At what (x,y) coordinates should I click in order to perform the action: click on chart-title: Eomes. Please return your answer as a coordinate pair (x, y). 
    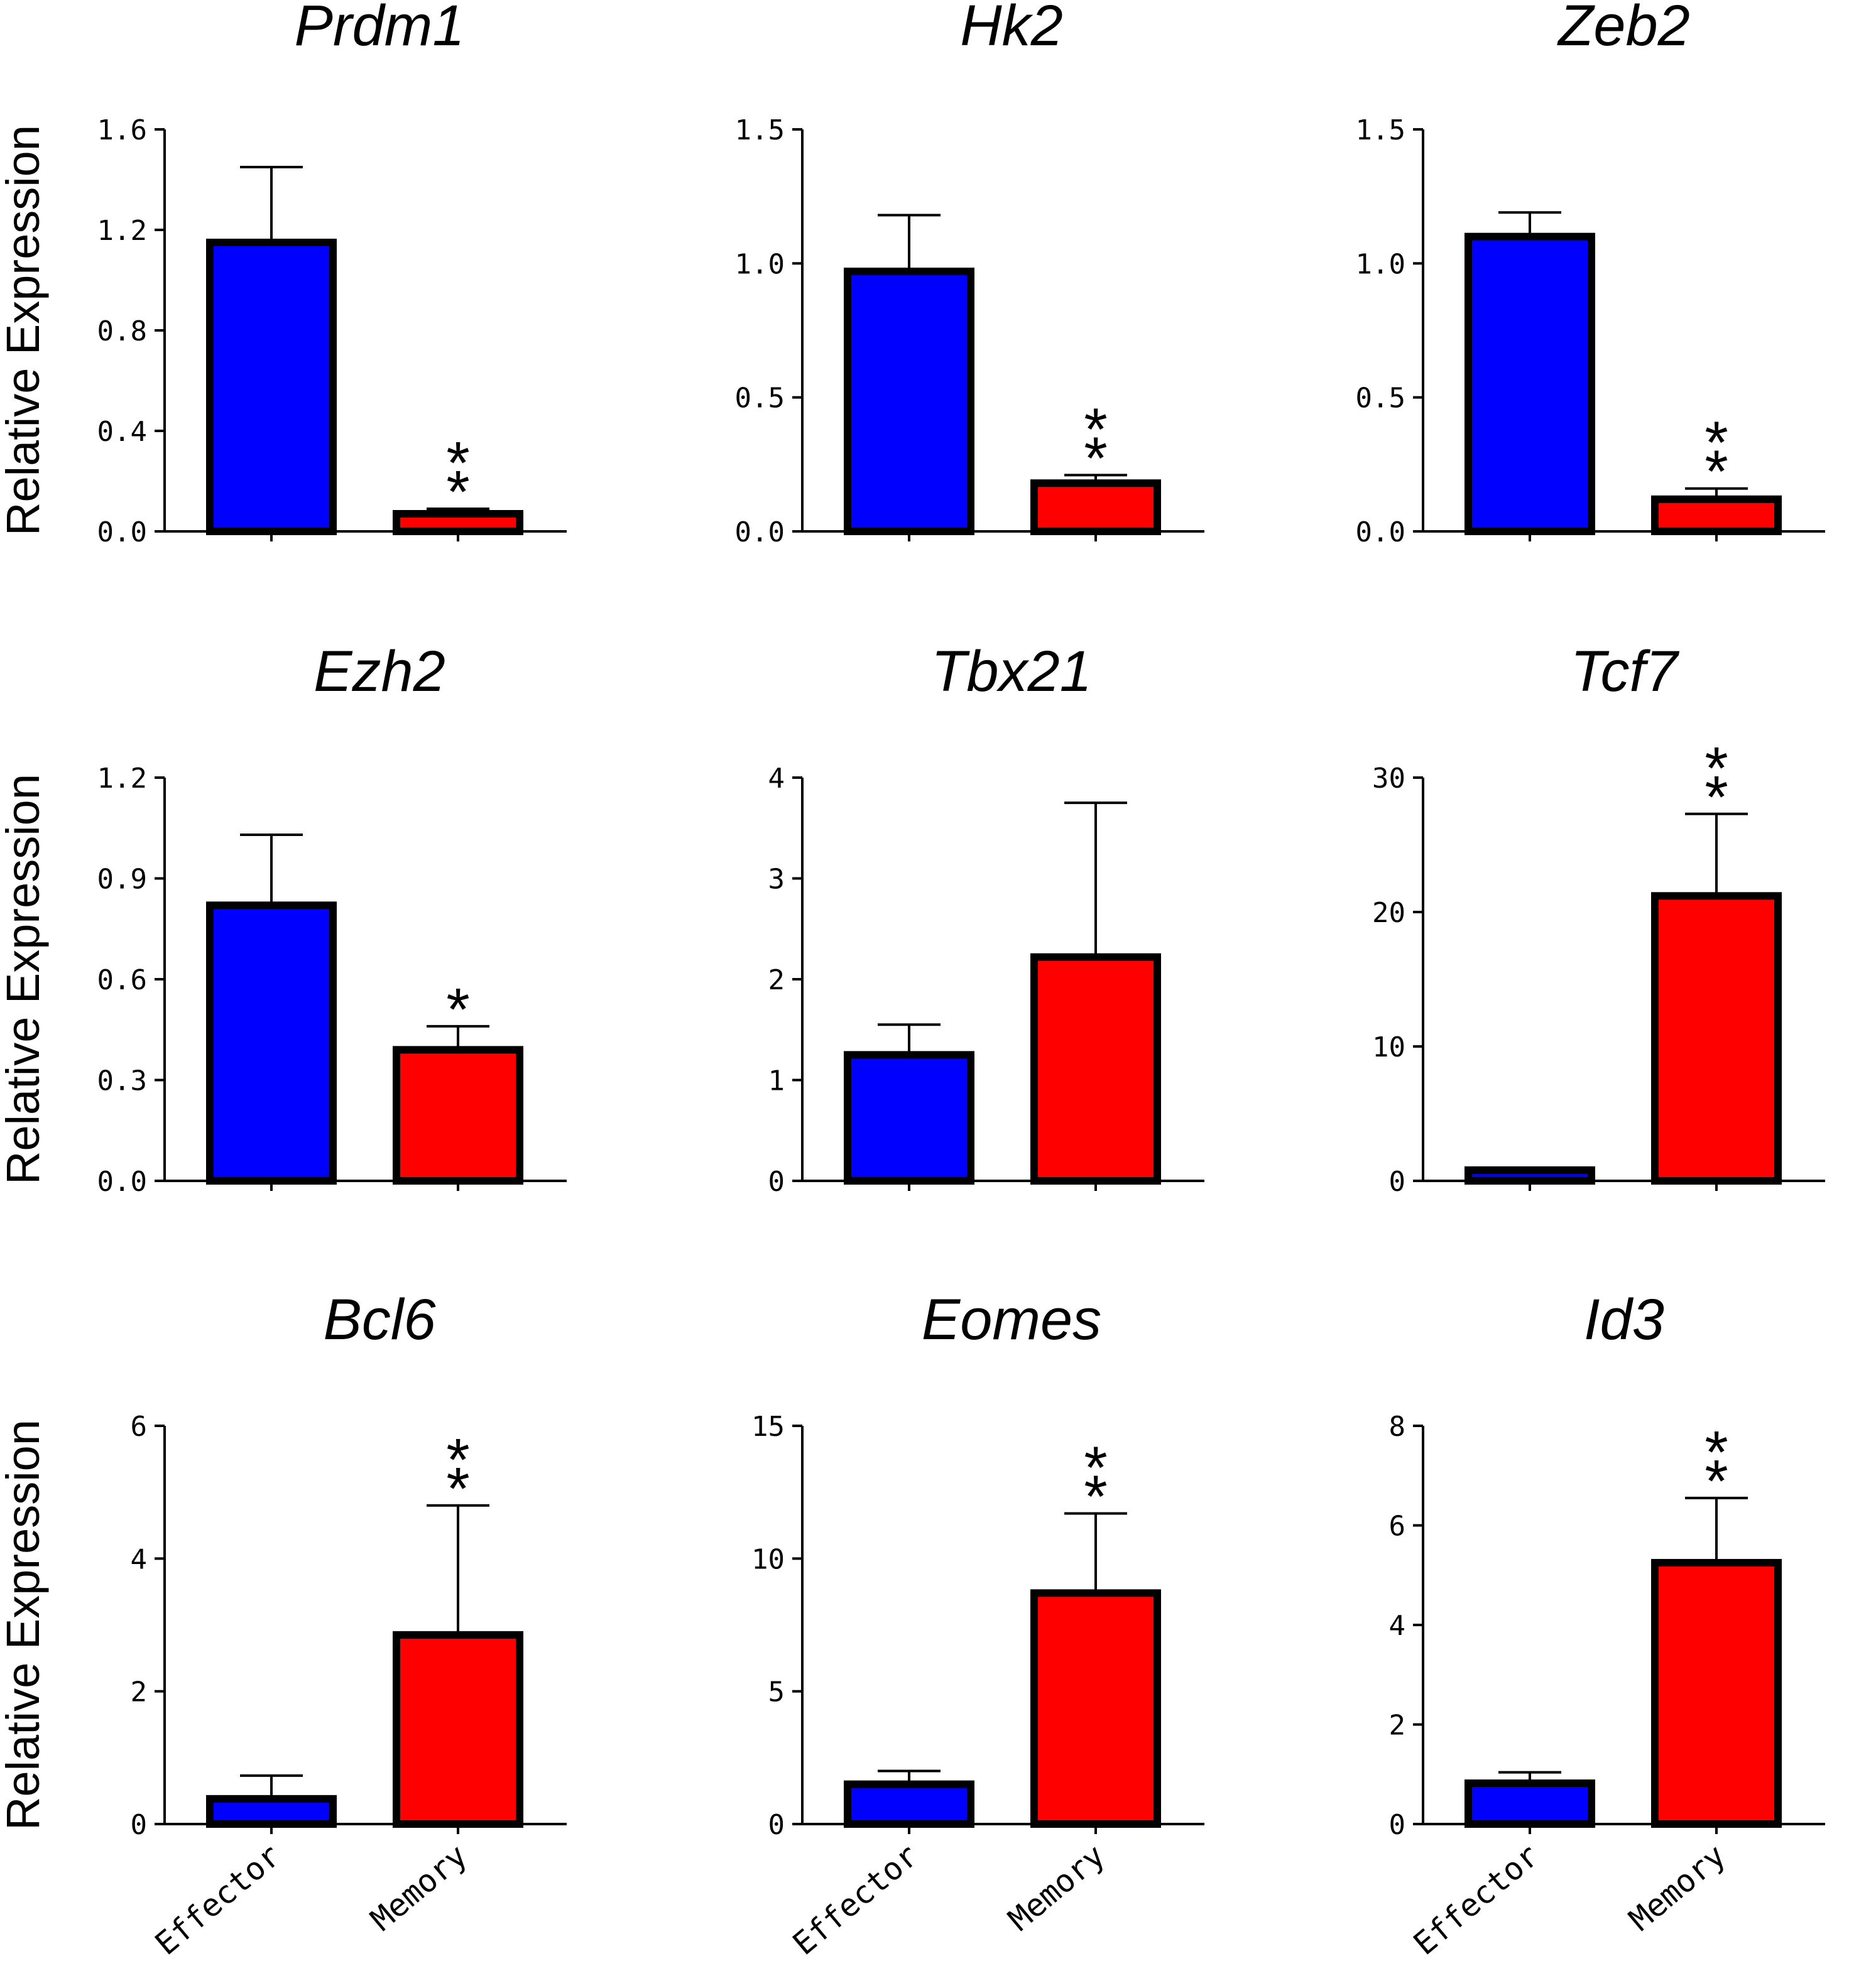
    Looking at the image, I should click on (1011, 1320).